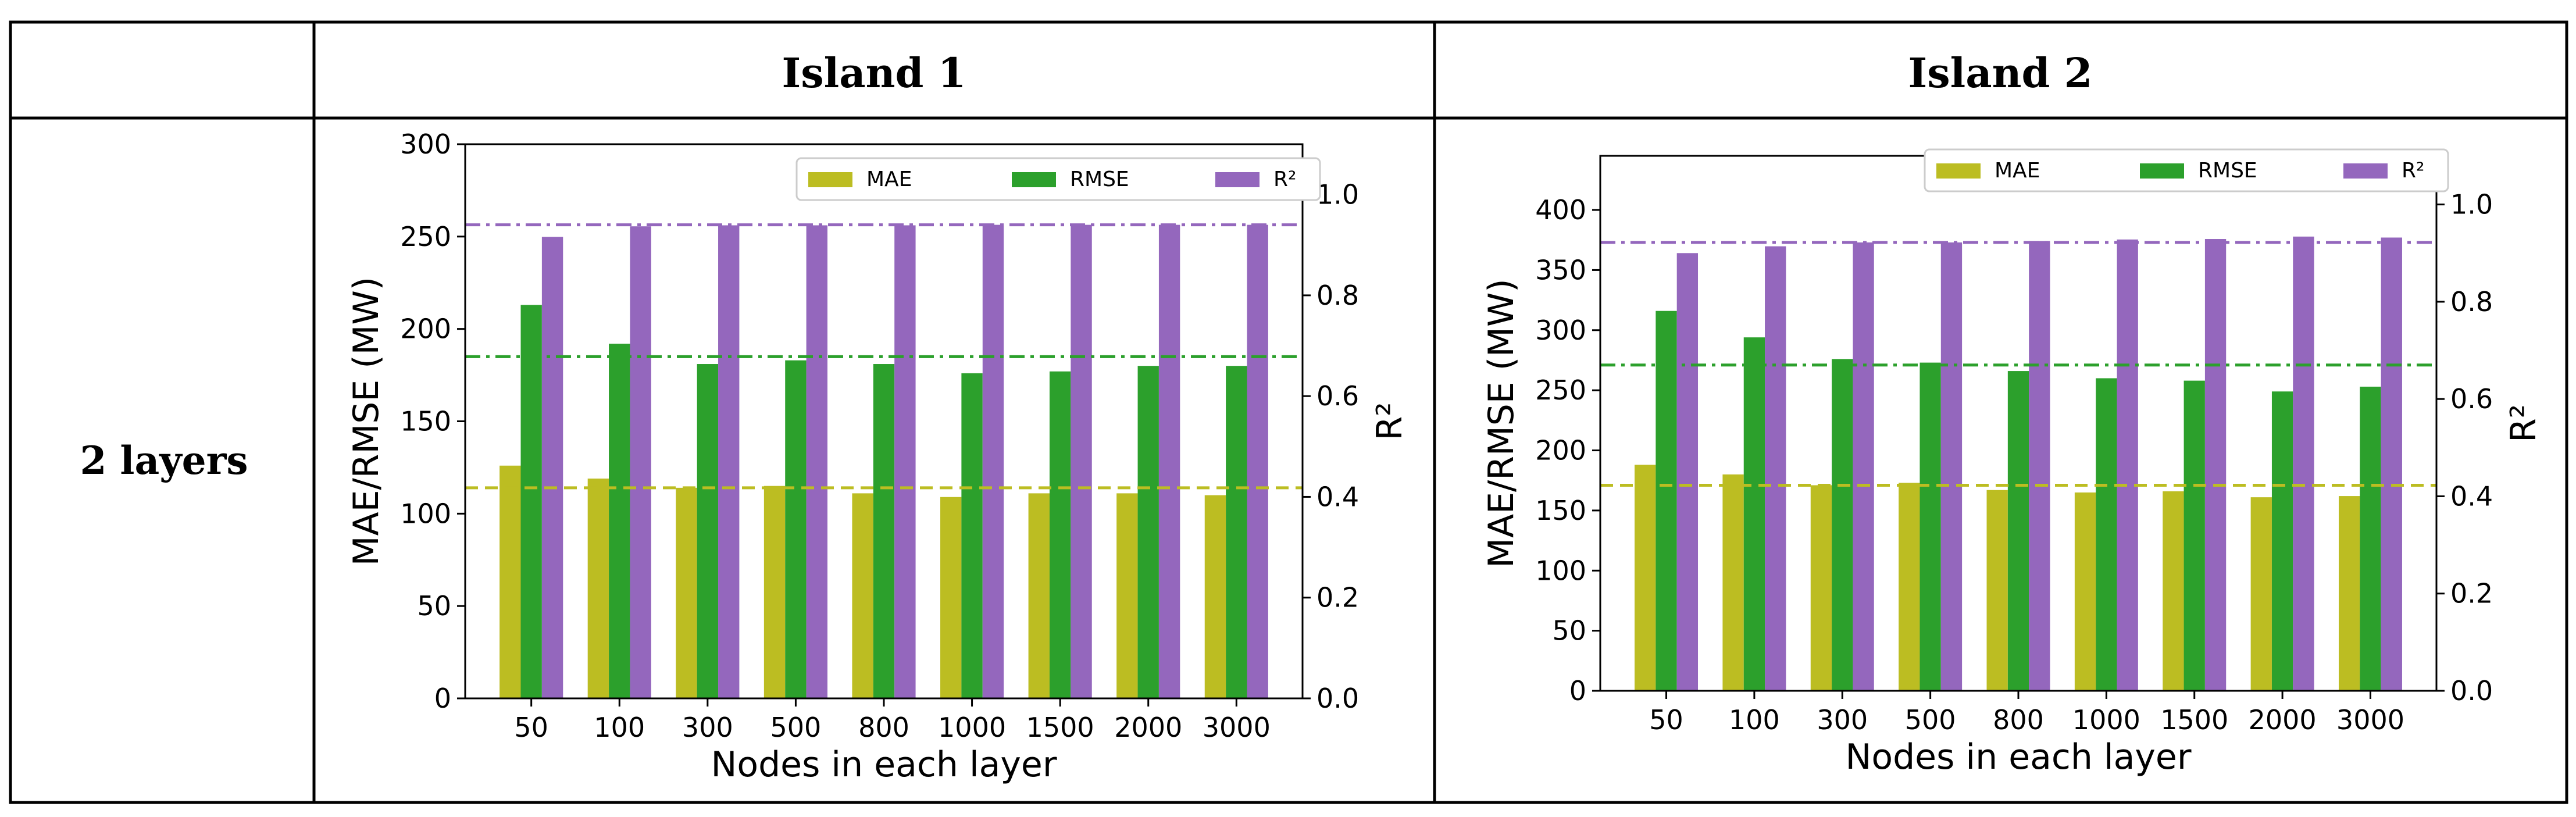 This screenshot has height=817, width=2576. Describe the element at coordinates (2282, 541) in the screenshot. I see `bar-rmse-2000` at that location.